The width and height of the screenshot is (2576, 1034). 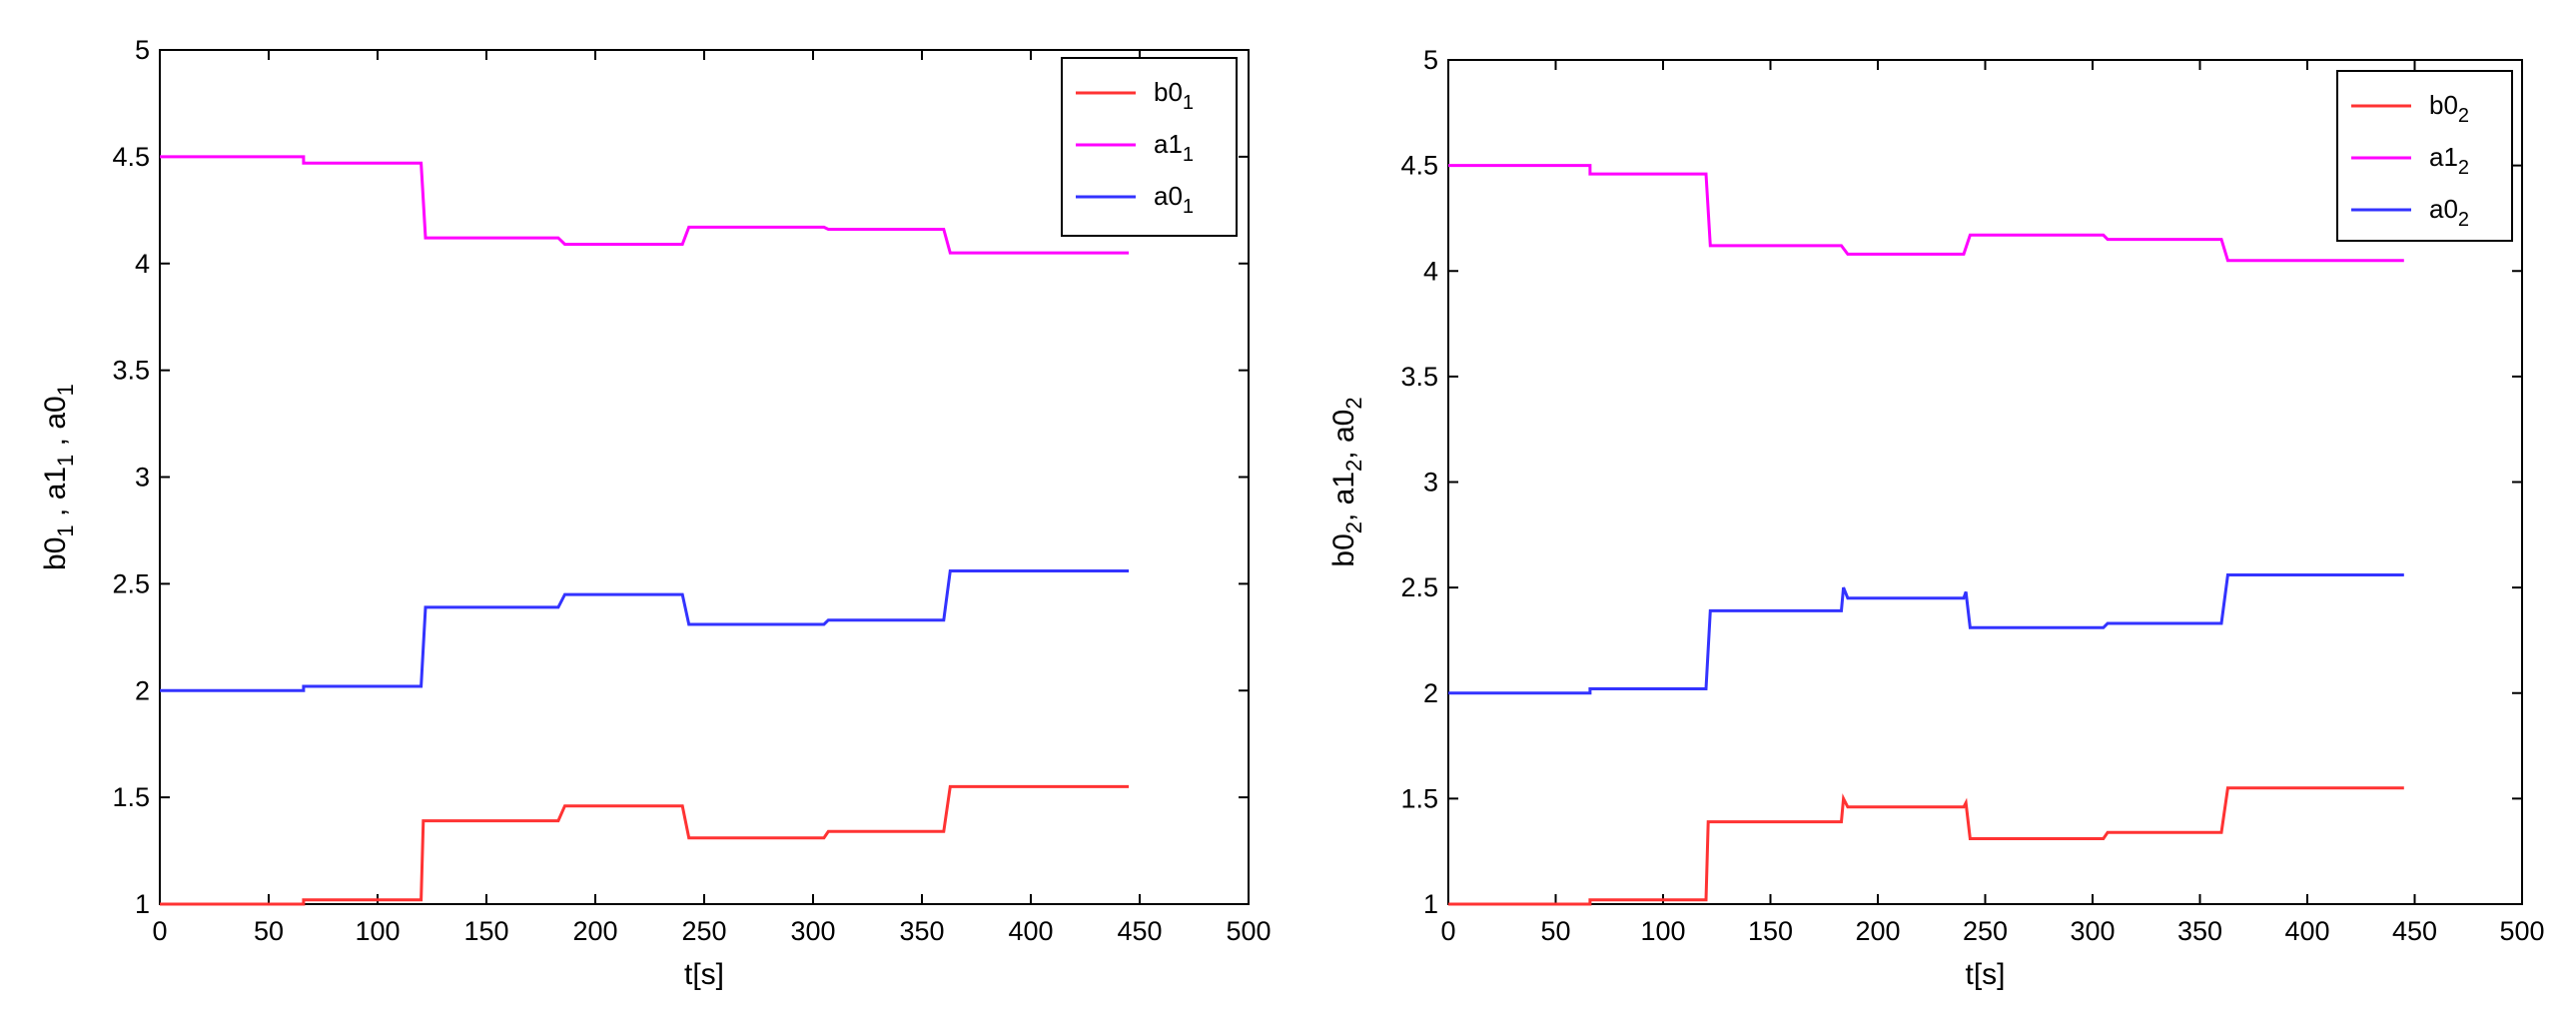 What do you see at coordinates (2449, 160) in the screenshot?
I see `legend-label: a12` at bounding box center [2449, 160].